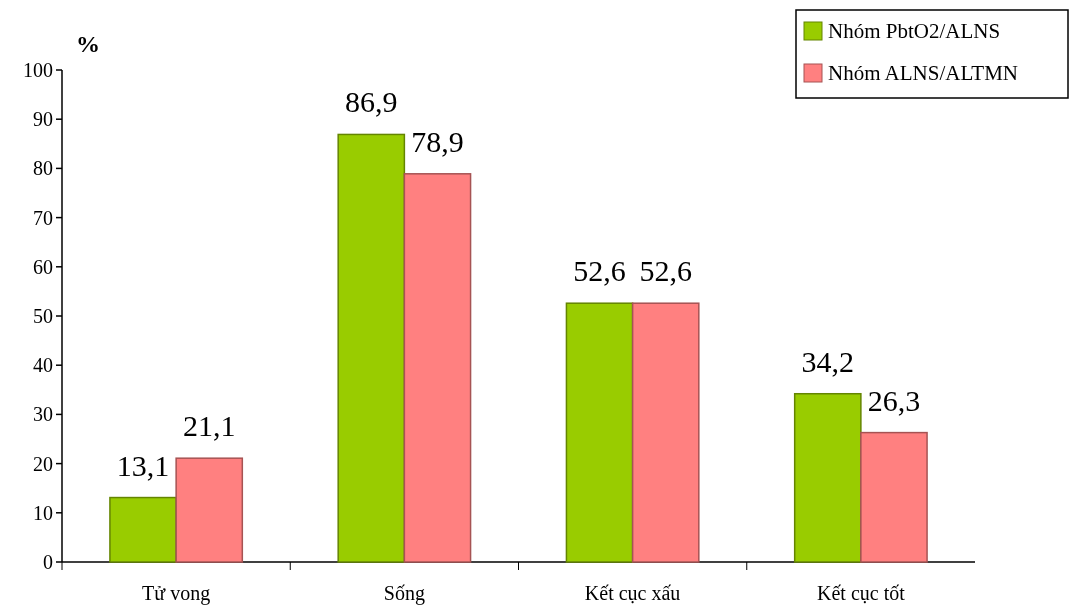 The height and width of the screenshot is (605, 1074). I want to click on y-tick-label: 100, so click(38, 70).